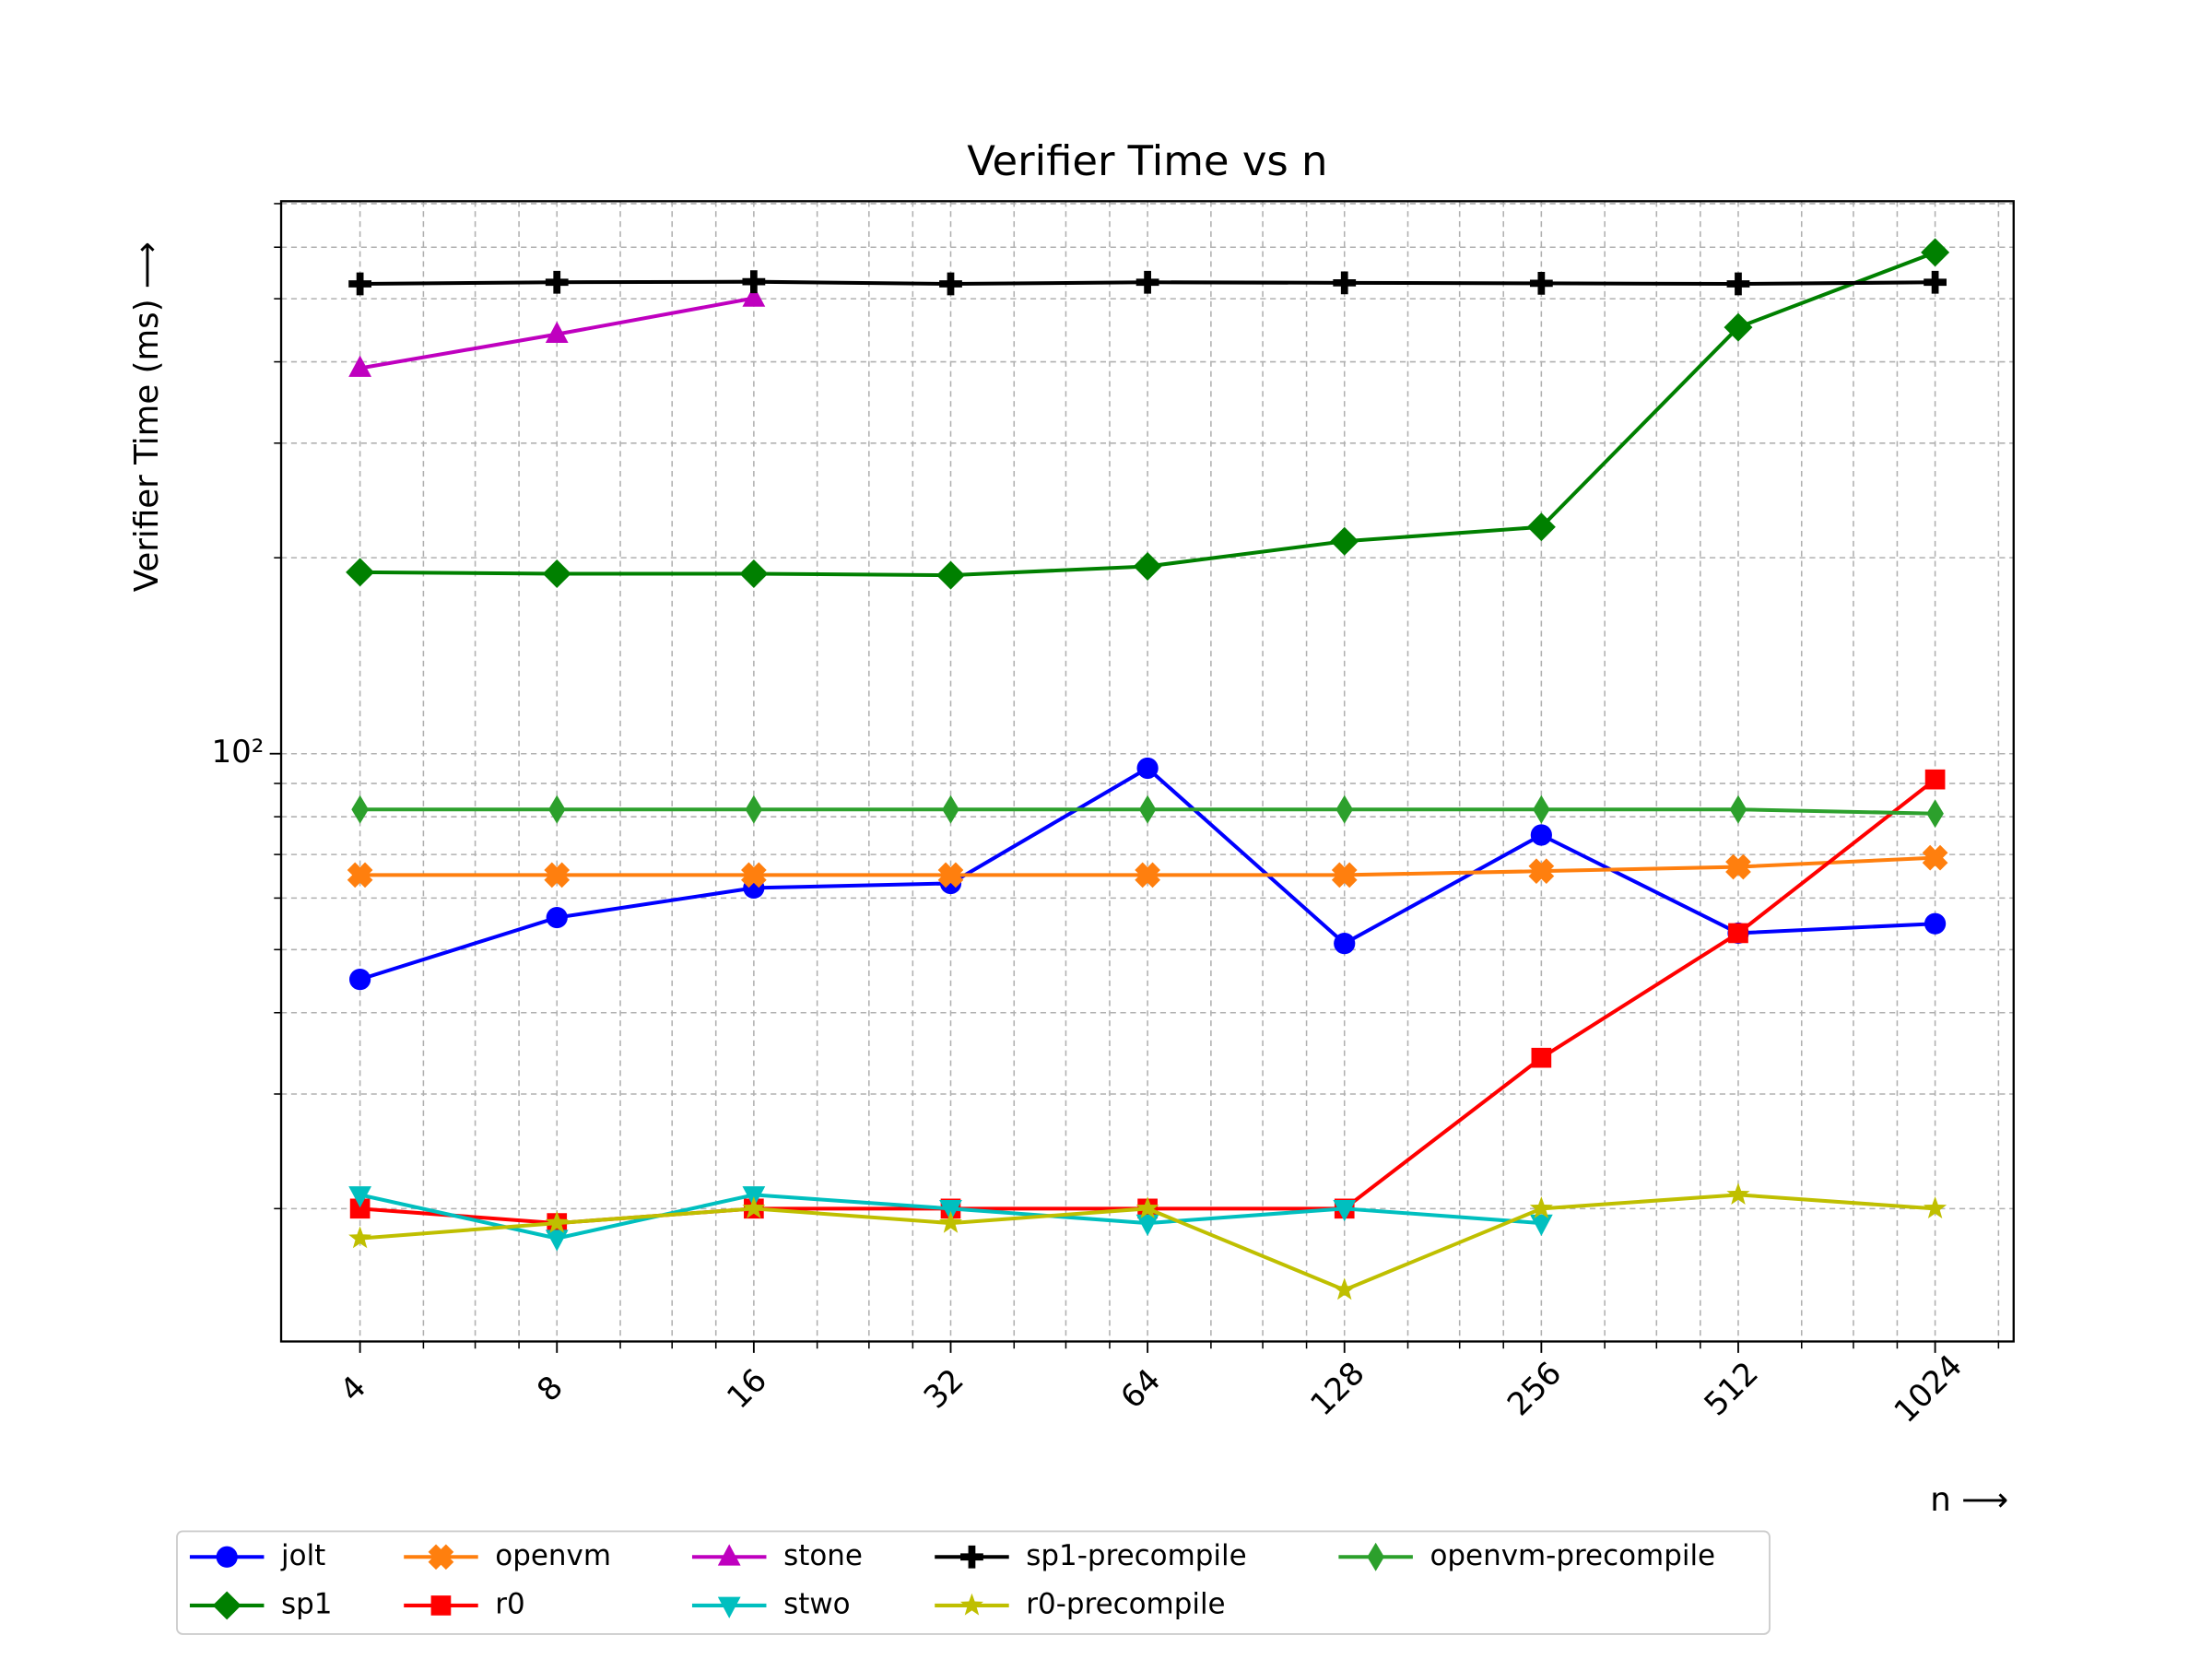 Image resolution: width=2212 pixels, height=1659 pixels. What do you see at coordinates (1969, 1500) in the screenshot?
I see `x-axis-label: n ⟶` at bounding box center [1969, 1500].